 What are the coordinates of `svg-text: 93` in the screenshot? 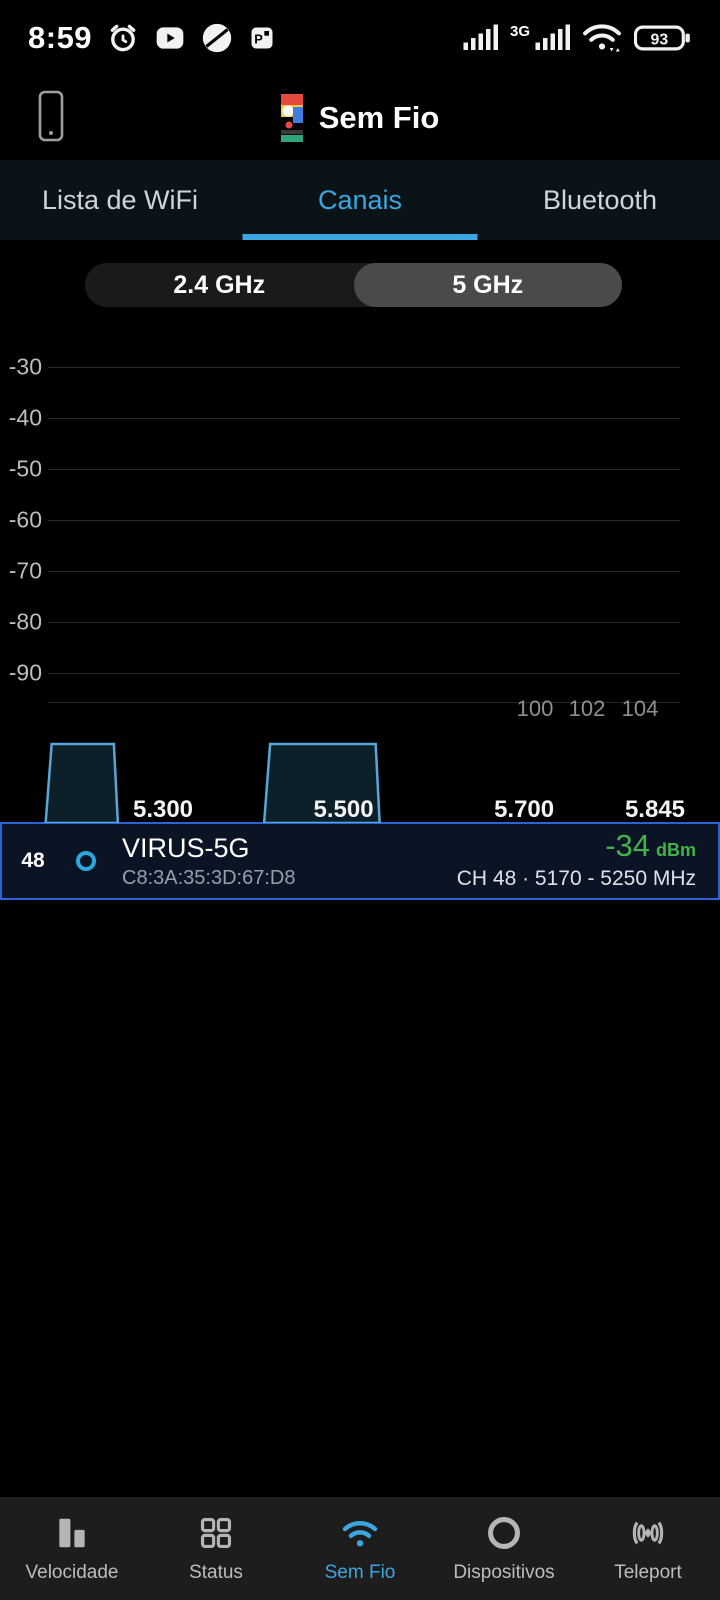 It's located at (660, 40).